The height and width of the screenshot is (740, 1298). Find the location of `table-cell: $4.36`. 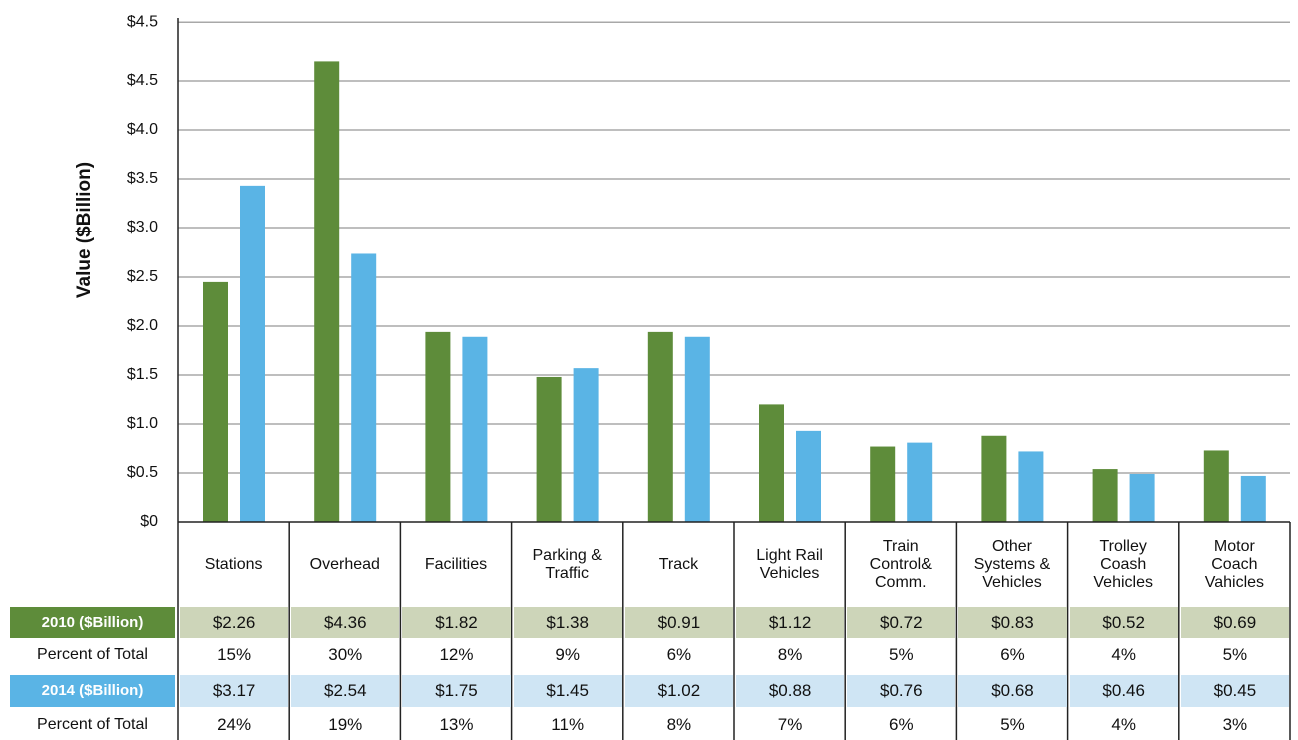

table-cell: $4.36 is located at coordinates (345, 622).